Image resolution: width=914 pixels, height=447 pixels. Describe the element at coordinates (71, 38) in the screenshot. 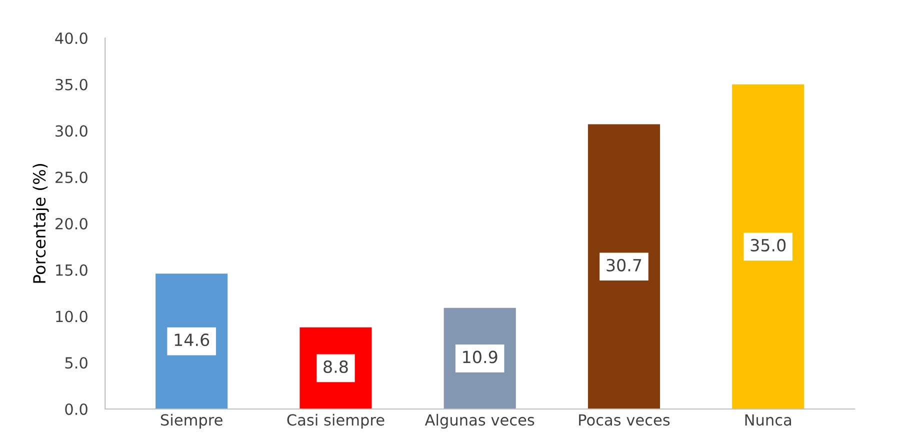

I see `y-tick-label: 40.0` at that location.